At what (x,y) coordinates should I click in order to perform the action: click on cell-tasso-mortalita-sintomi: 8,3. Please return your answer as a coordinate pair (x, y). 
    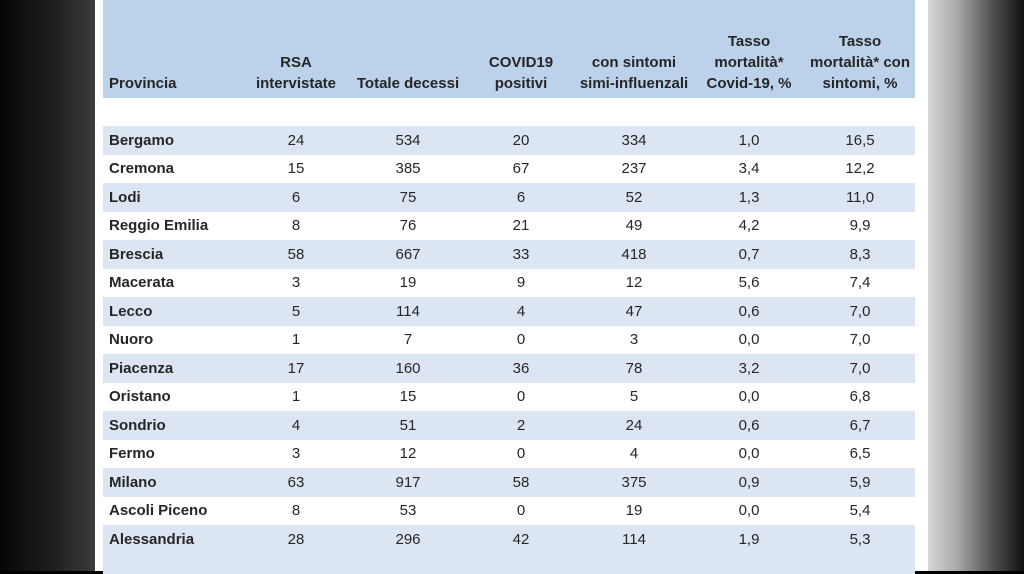
    Looking at the image, I should click on (860, 254).